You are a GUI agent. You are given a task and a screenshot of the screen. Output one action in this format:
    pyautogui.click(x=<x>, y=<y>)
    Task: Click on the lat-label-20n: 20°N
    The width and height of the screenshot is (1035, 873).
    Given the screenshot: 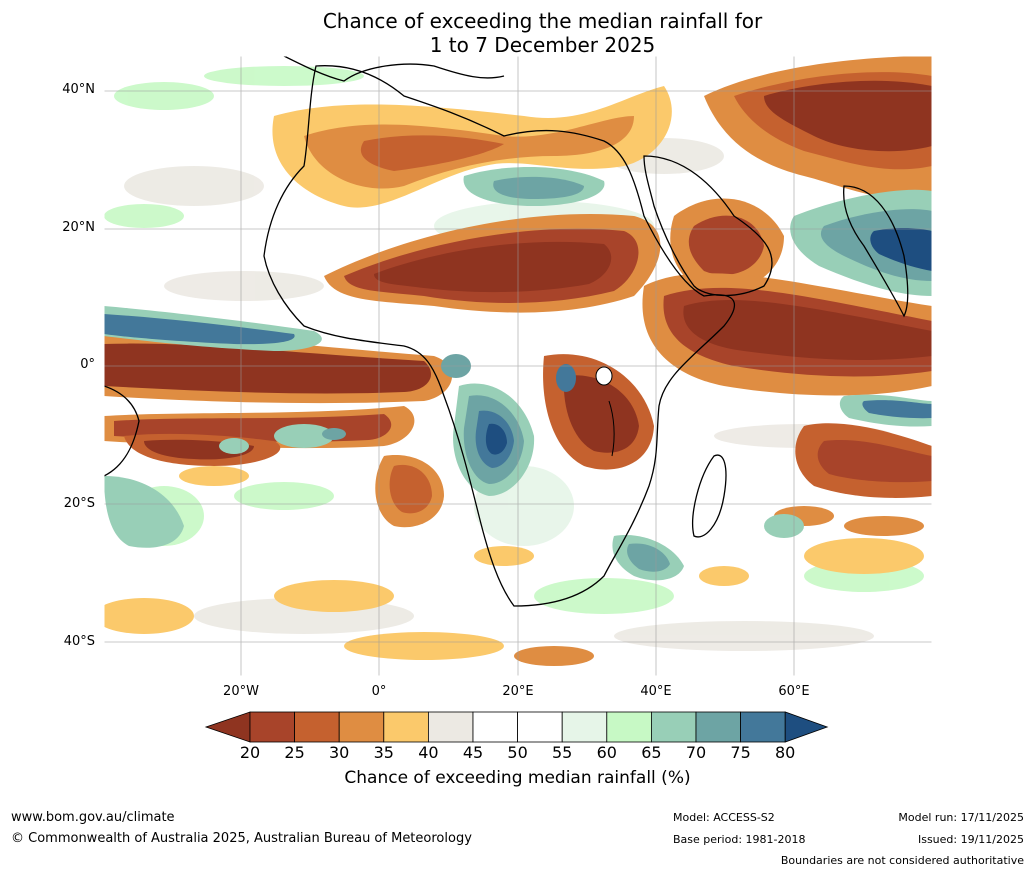 What is the action you would take?
    pyautogui.click(x=78, y=227)
    